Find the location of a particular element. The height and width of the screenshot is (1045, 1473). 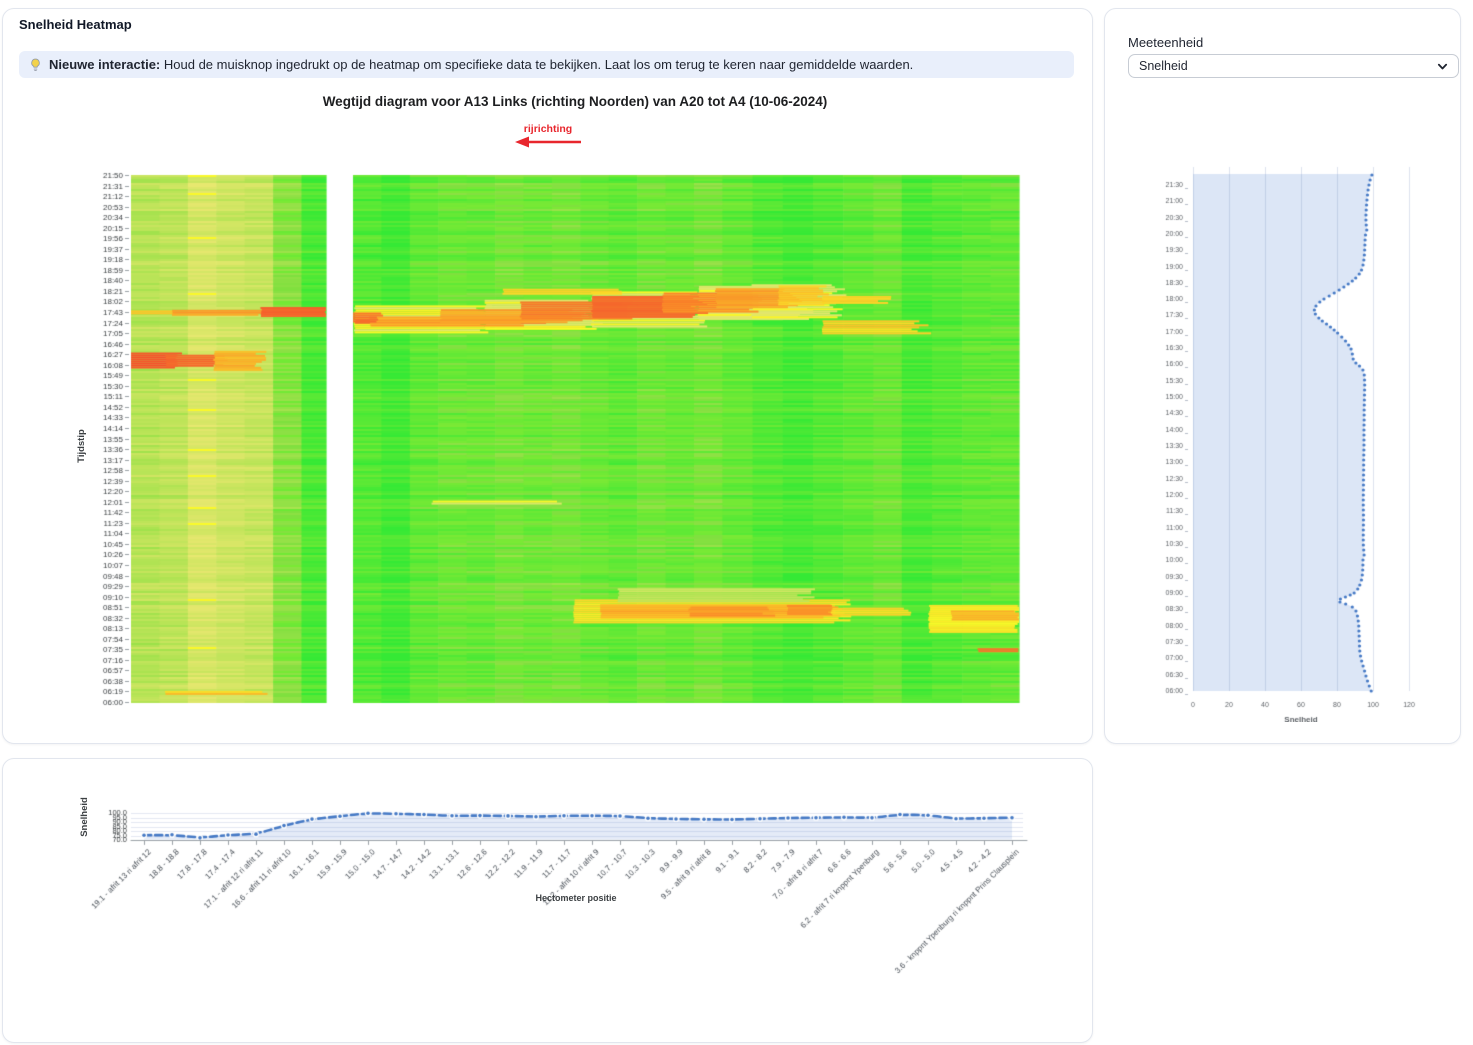

direction-indicator: rijrichting is located at coordinates (548, 138).